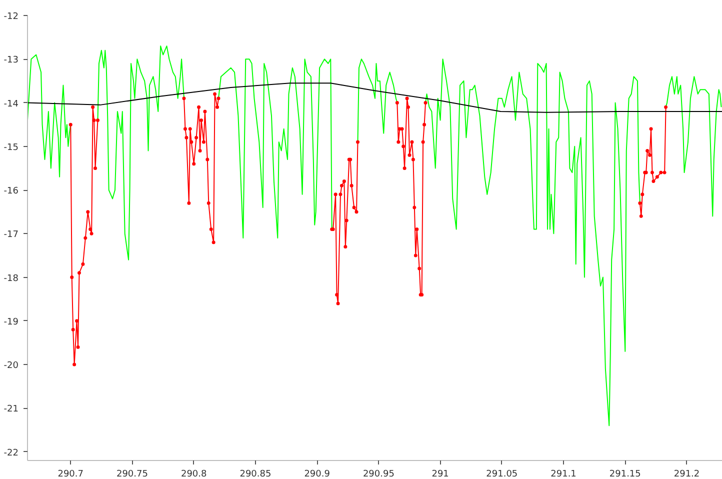 The image size is (722, 479). Describe the element at coordinates (687, 474) in the screenshot. I see `x-tick-label: 291.2` at that location.